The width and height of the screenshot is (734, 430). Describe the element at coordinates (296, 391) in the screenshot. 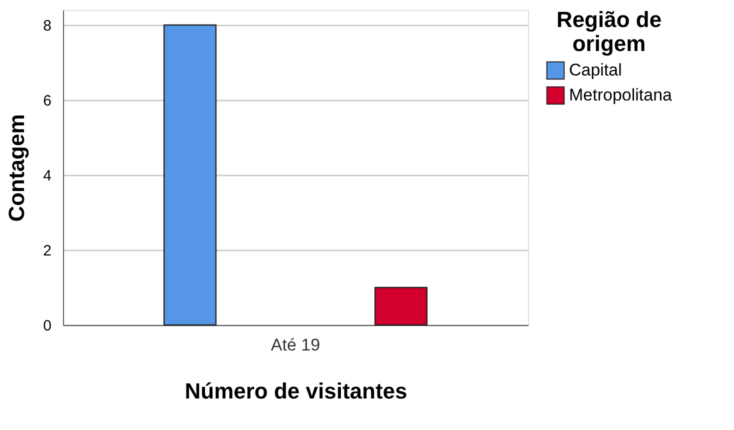

I see `x-axis-title: Número de visitantes` at that location.